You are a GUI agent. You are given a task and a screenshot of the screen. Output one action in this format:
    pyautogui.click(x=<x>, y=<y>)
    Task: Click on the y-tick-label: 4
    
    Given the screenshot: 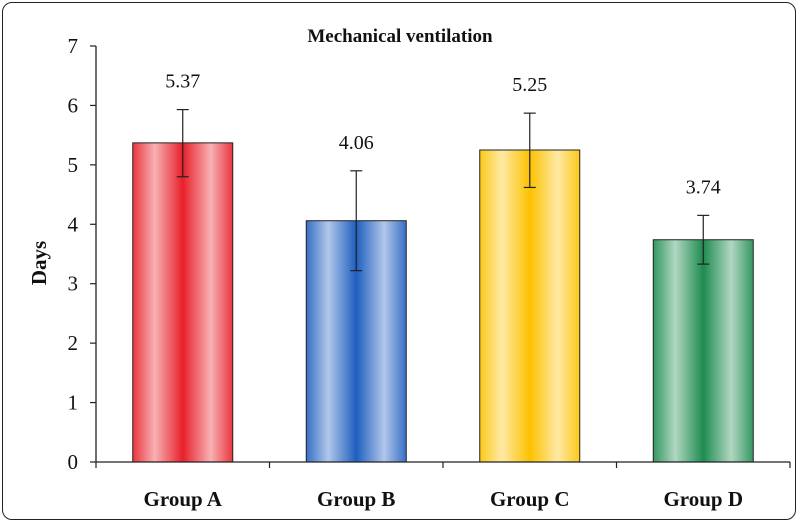 What is the action you would take?
    pyautogui.click(x=73, y=224)
    